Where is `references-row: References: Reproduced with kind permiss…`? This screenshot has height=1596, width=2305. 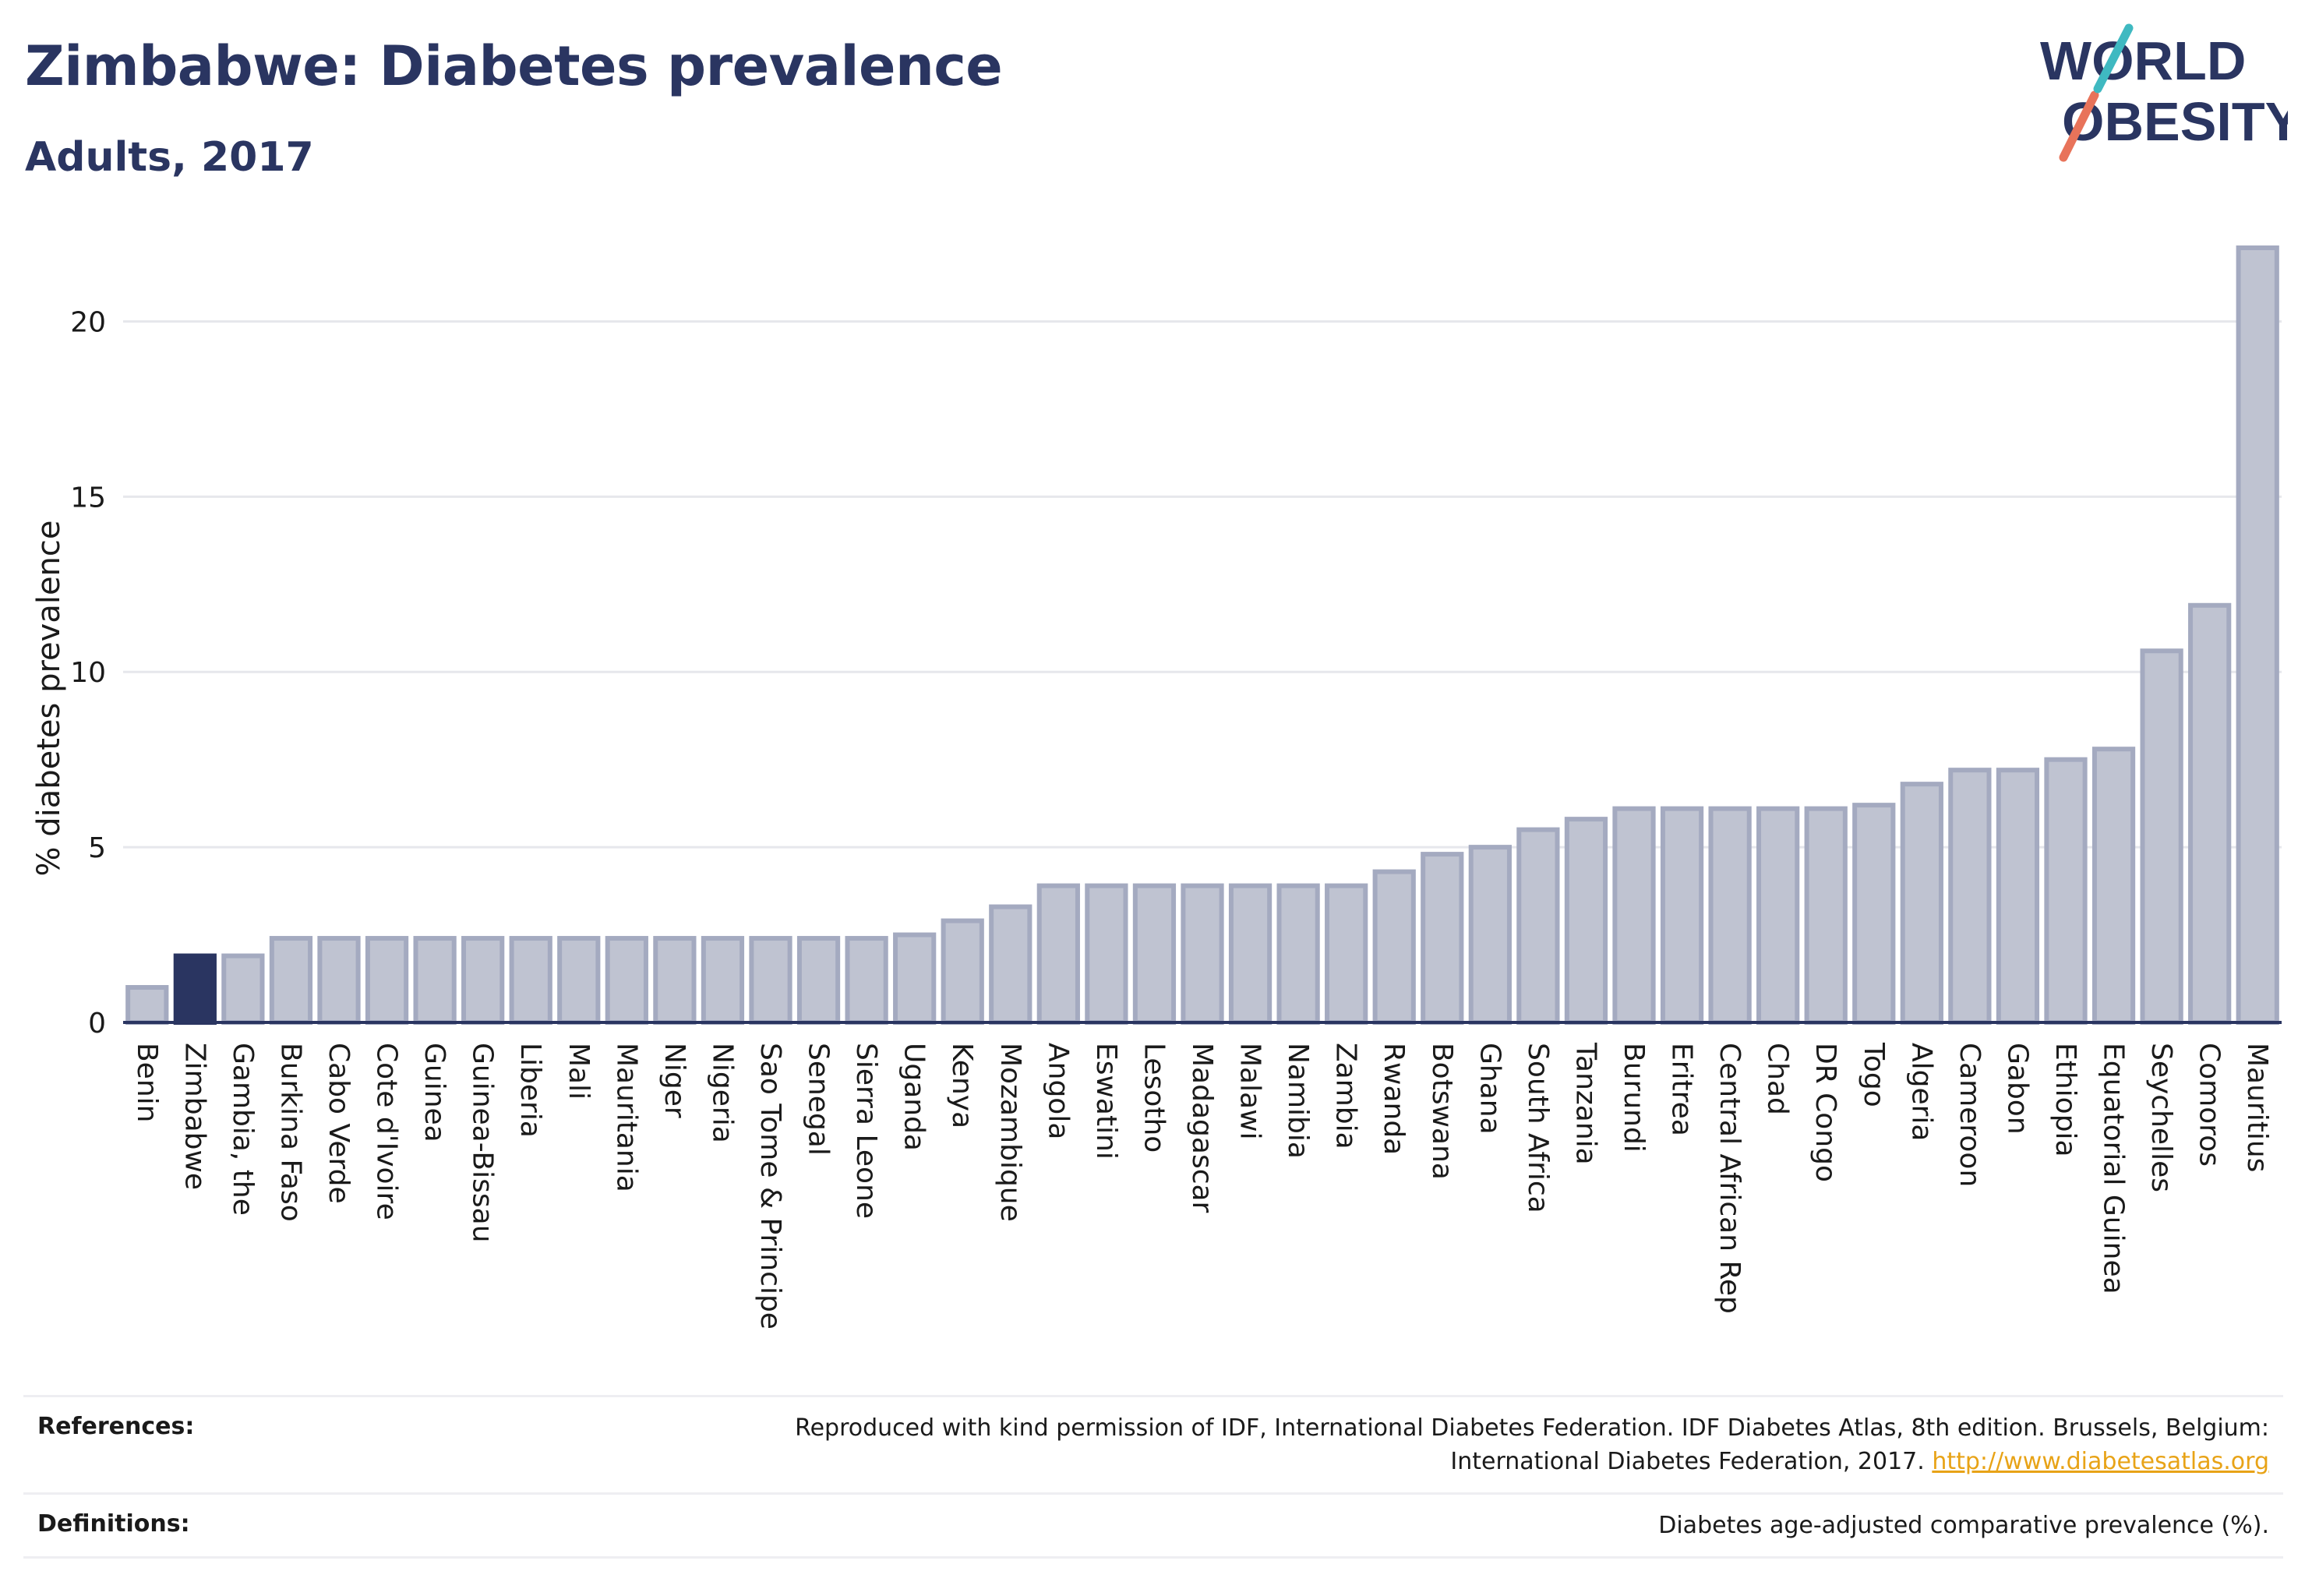 references-row: References: Reproduced with kind permiss… is located at coordinates (1153, 1444).